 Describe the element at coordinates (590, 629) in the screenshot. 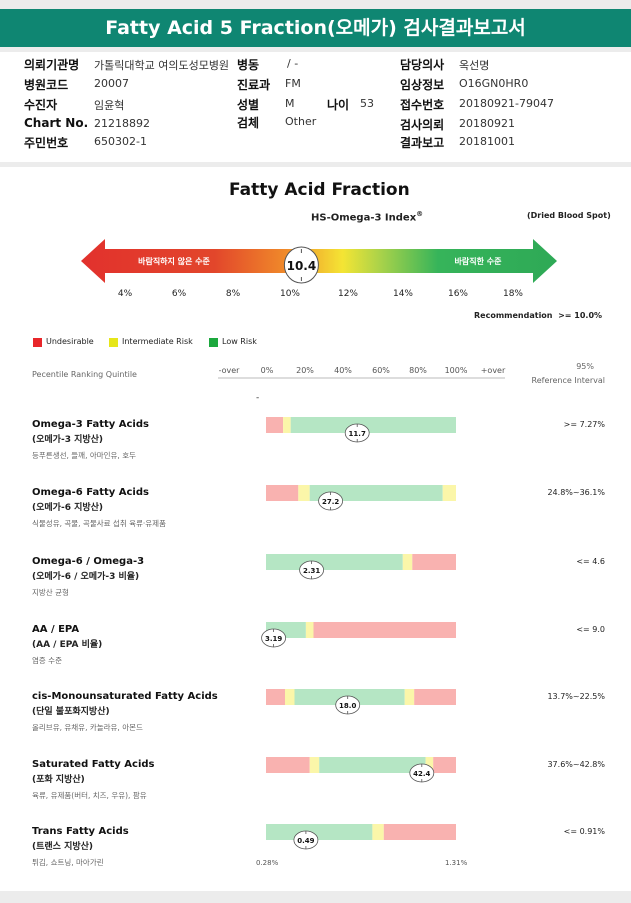

I see `row-ref-interval: <= 9.0` at that location.